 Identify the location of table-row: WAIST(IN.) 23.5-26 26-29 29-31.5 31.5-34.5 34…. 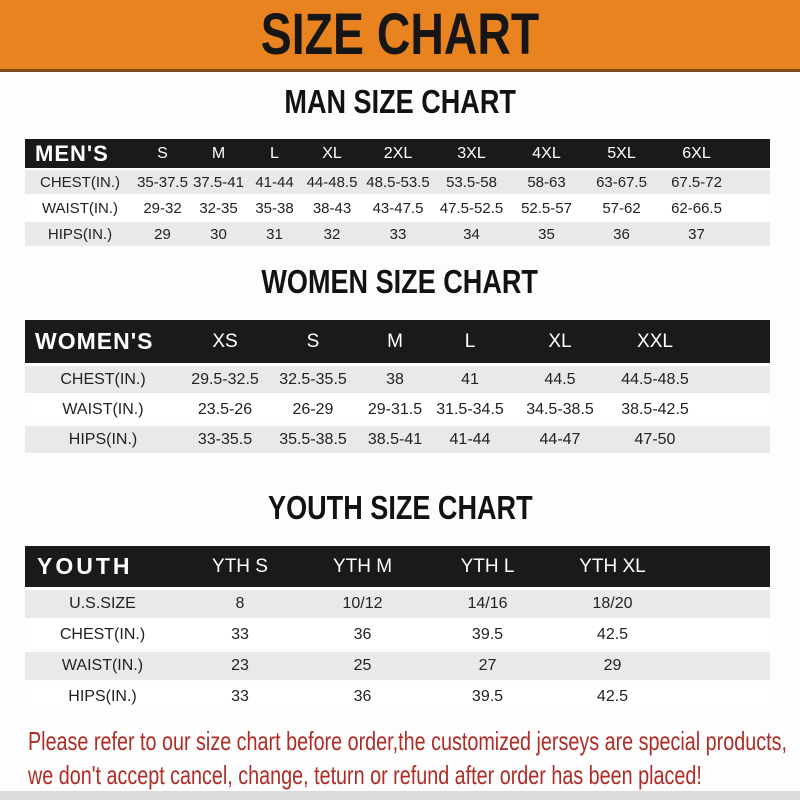
(397, 409).